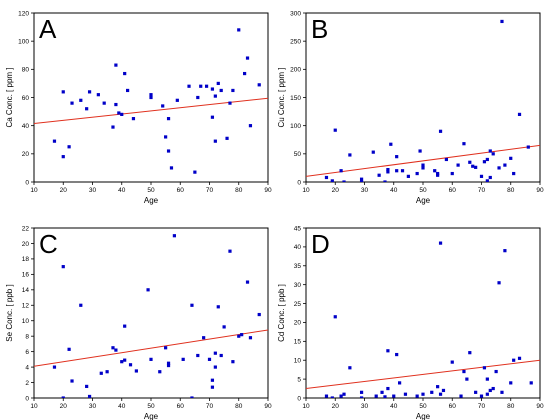 The width and height of the screenshot is (550, 420). What do you see at coordinates (423, 374) in the screenshot?
I see `trend-line` at bounding box center [423, 374].